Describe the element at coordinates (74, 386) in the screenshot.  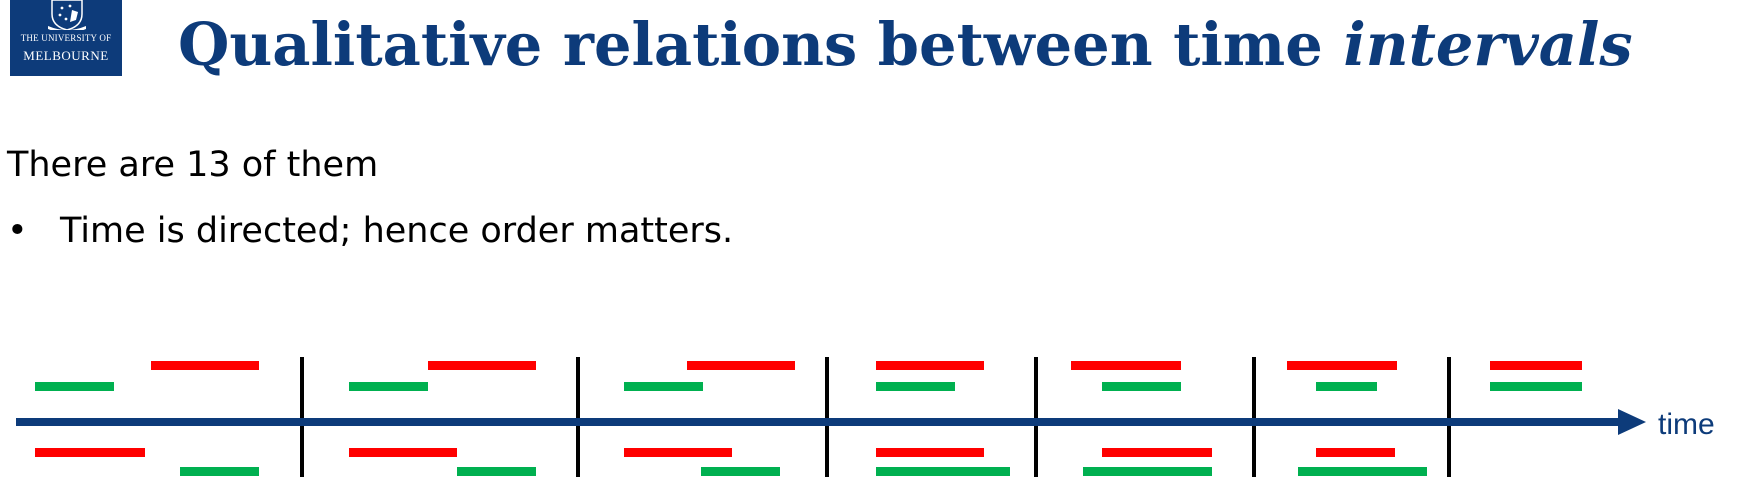
I see `p1-top-green` at that location.